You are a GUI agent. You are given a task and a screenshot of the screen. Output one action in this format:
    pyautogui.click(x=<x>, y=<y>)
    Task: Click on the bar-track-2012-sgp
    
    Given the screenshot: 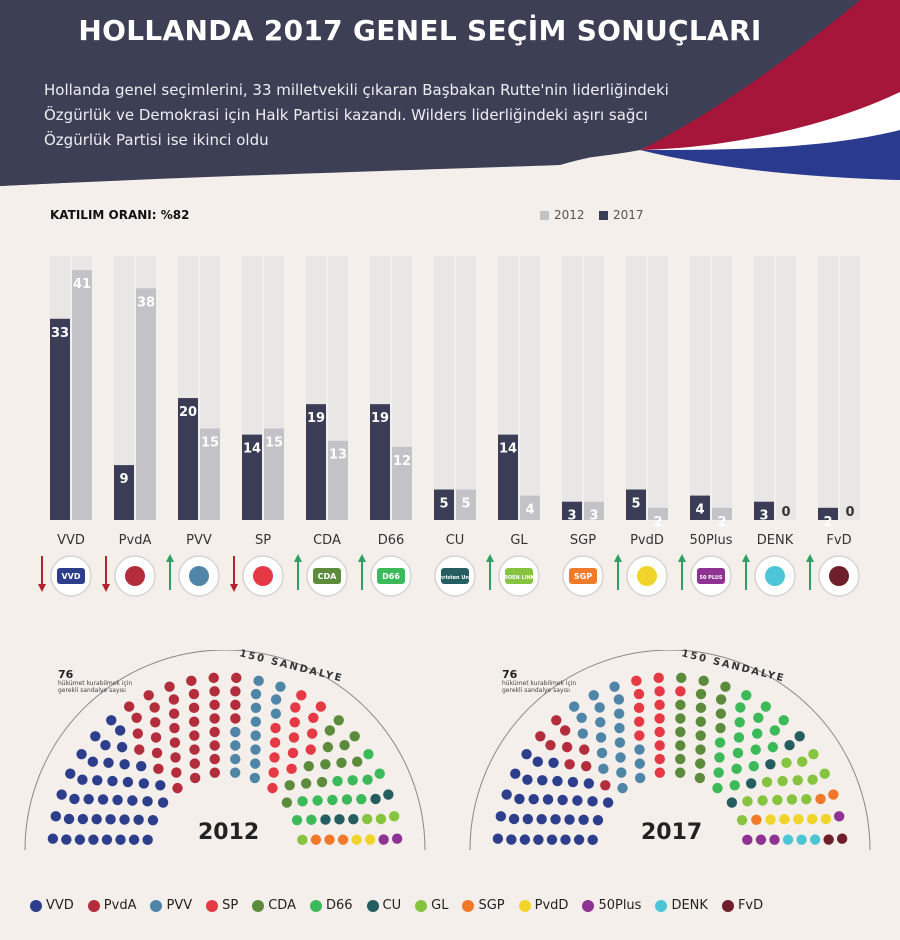 What is the action you would take?
    pyautogui.click(x=594, y=388)
    